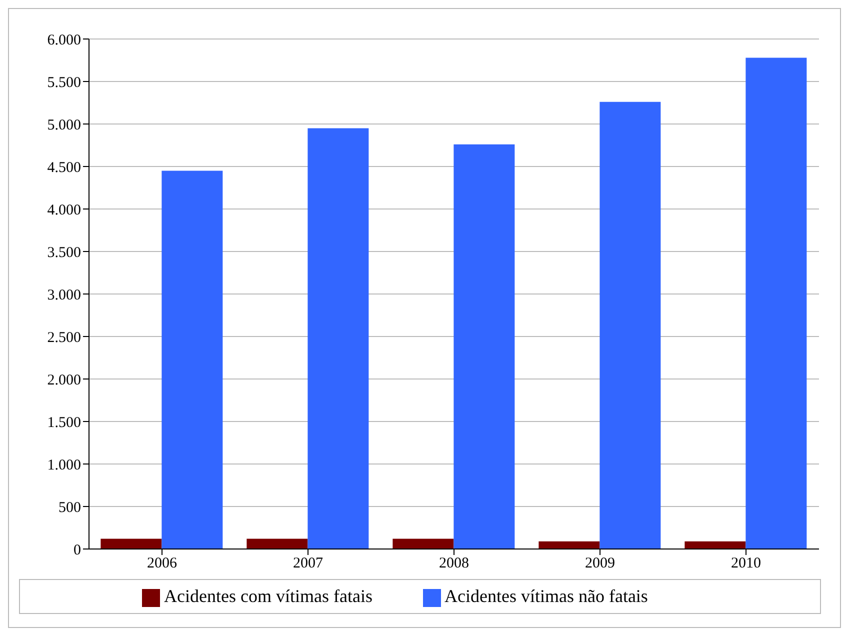 This screenshot has width=849, height=637. I want to click on y-tick-label: 500, so click(69, 508).